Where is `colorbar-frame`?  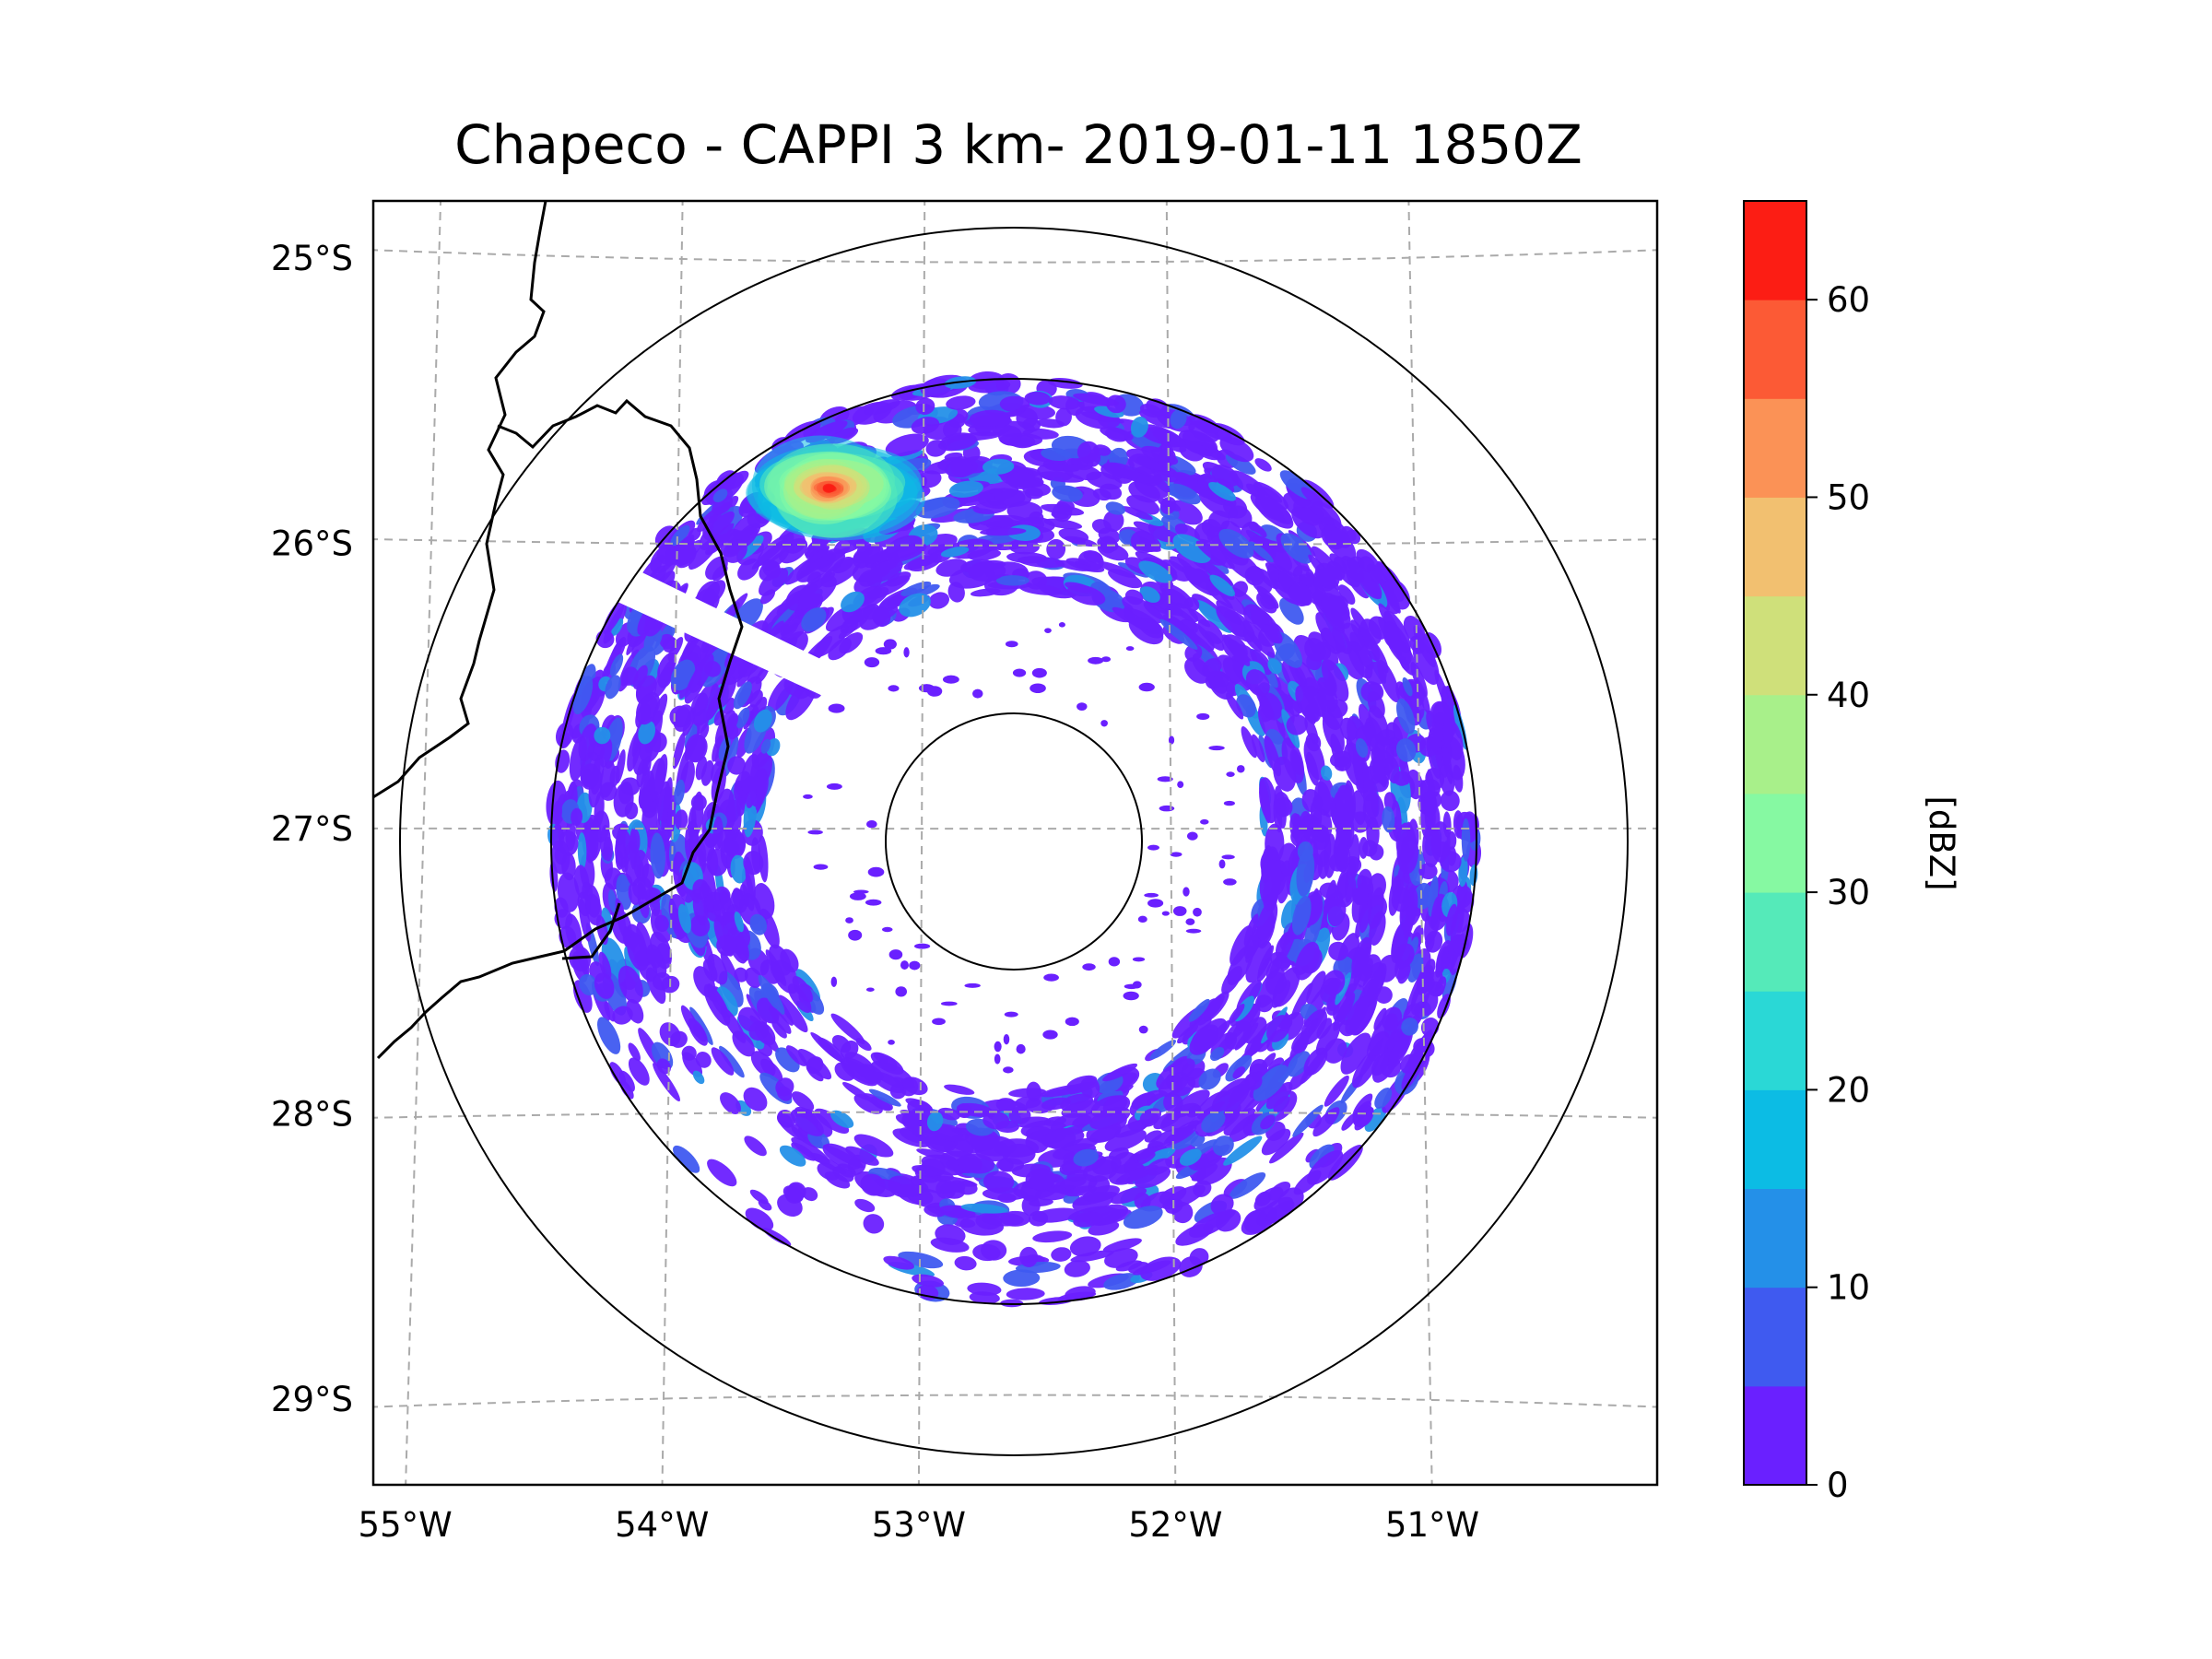
colorbar-frame is located at coordinates (1775, 843).